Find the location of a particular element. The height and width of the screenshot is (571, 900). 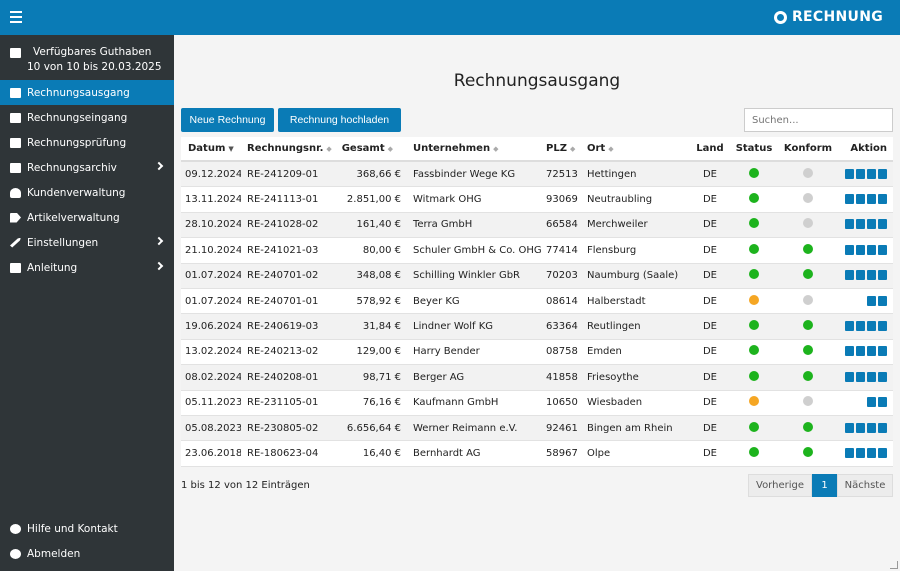

upload-invoice-button: Rechnung hochladen is located at coordinates (339, 120).